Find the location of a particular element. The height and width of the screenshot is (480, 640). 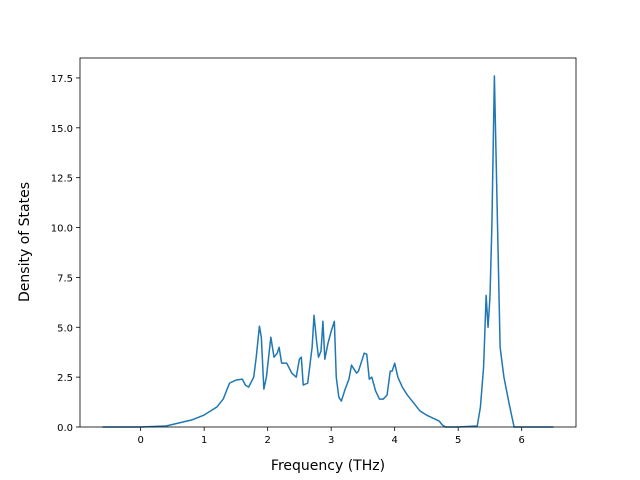

x-tick-label: 3 is located at coordinates (331, 440).